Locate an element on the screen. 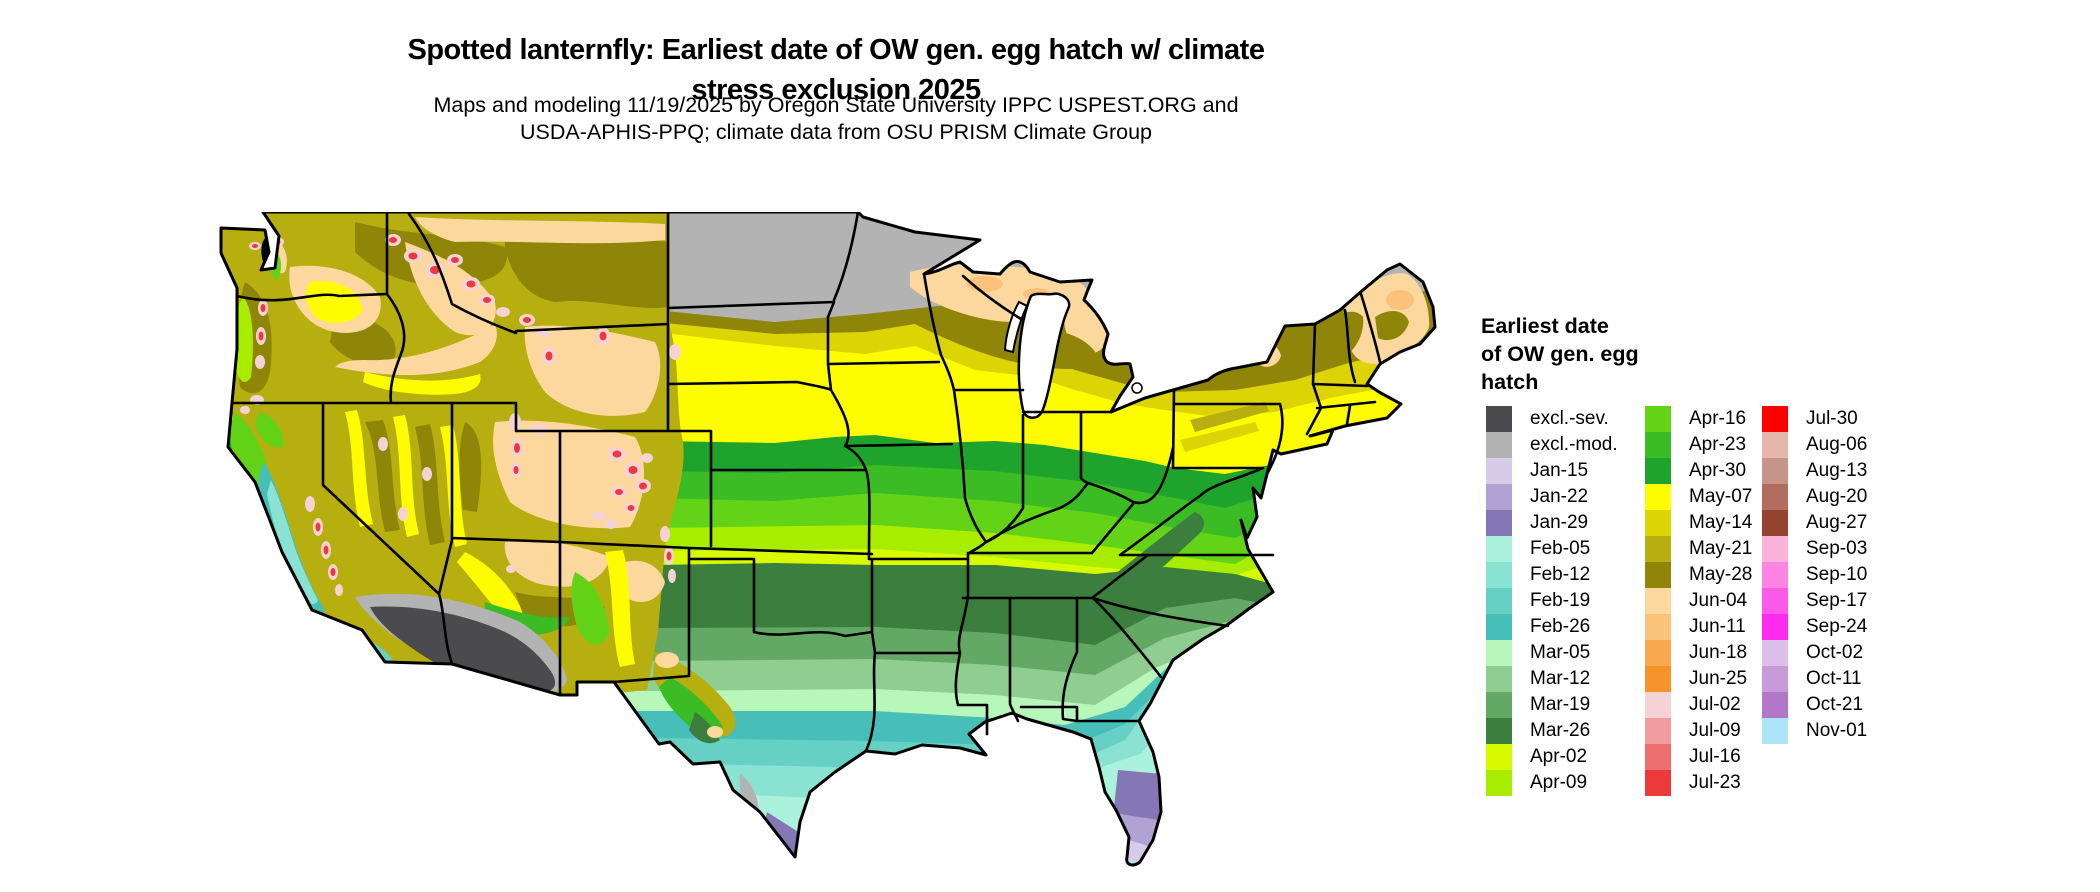 This screenshot has width=2100, height=892. legend-item: May-07 is located at coordinates (1698, 497).